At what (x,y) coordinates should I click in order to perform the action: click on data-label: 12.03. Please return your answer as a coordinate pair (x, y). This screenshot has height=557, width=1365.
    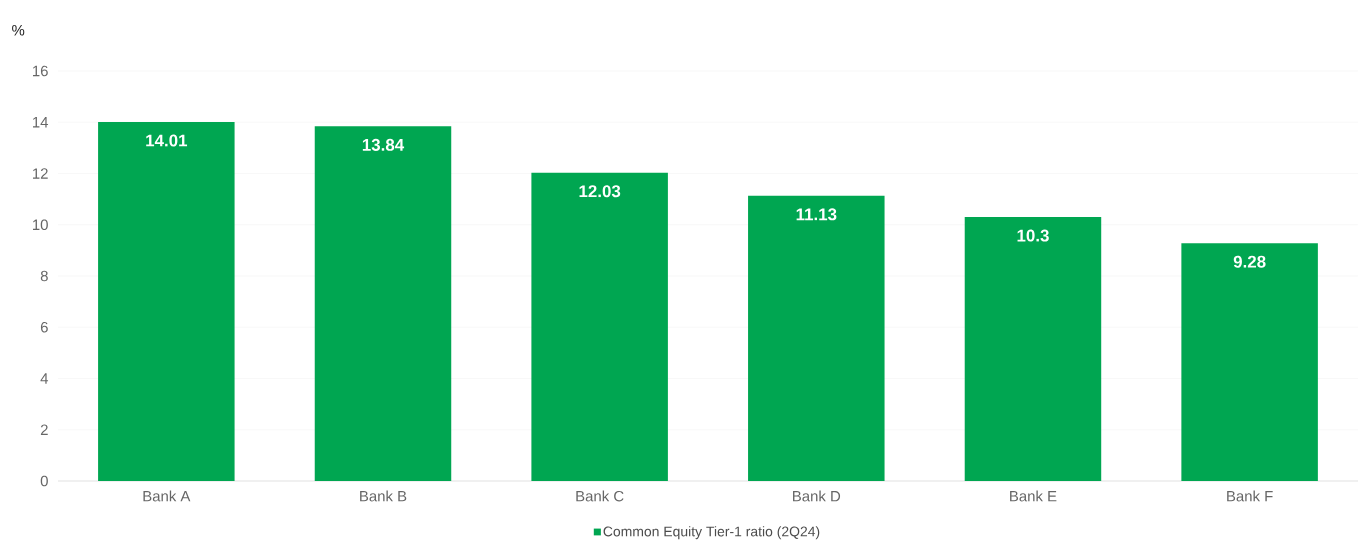
    Looking at the image, I should click on (600, 191).